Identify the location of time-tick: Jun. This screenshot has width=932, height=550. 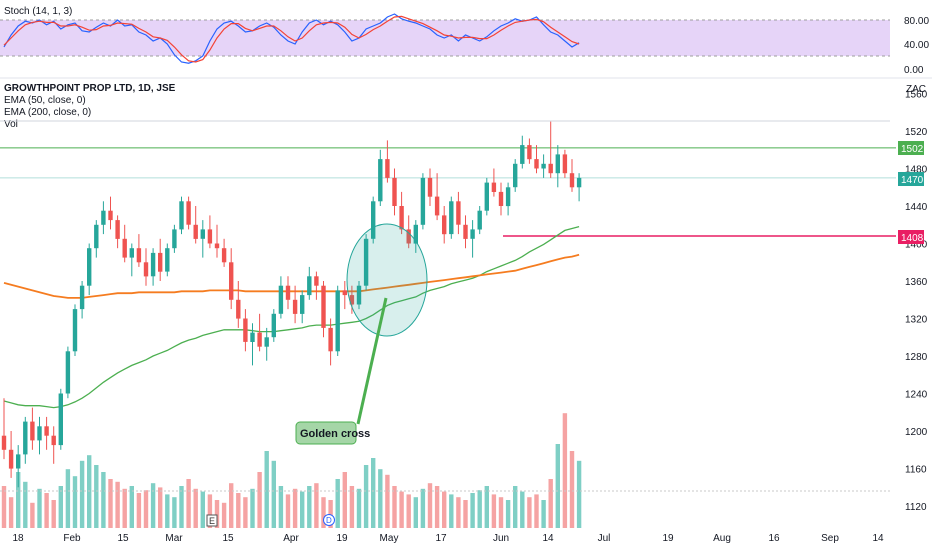
(501, 538).